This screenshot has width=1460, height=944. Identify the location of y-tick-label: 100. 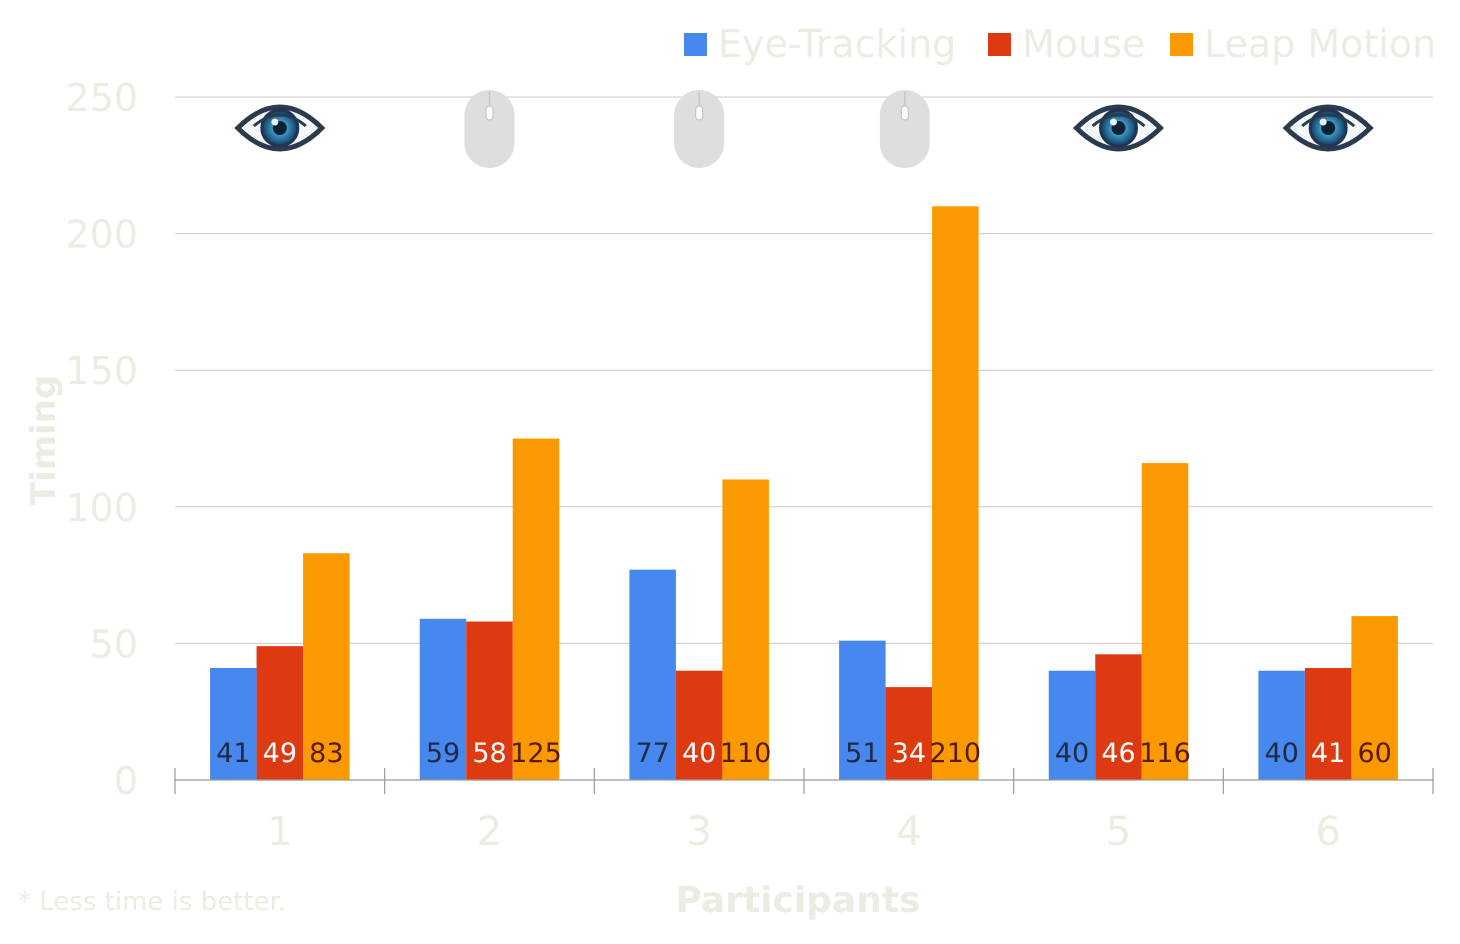
(101, 508).